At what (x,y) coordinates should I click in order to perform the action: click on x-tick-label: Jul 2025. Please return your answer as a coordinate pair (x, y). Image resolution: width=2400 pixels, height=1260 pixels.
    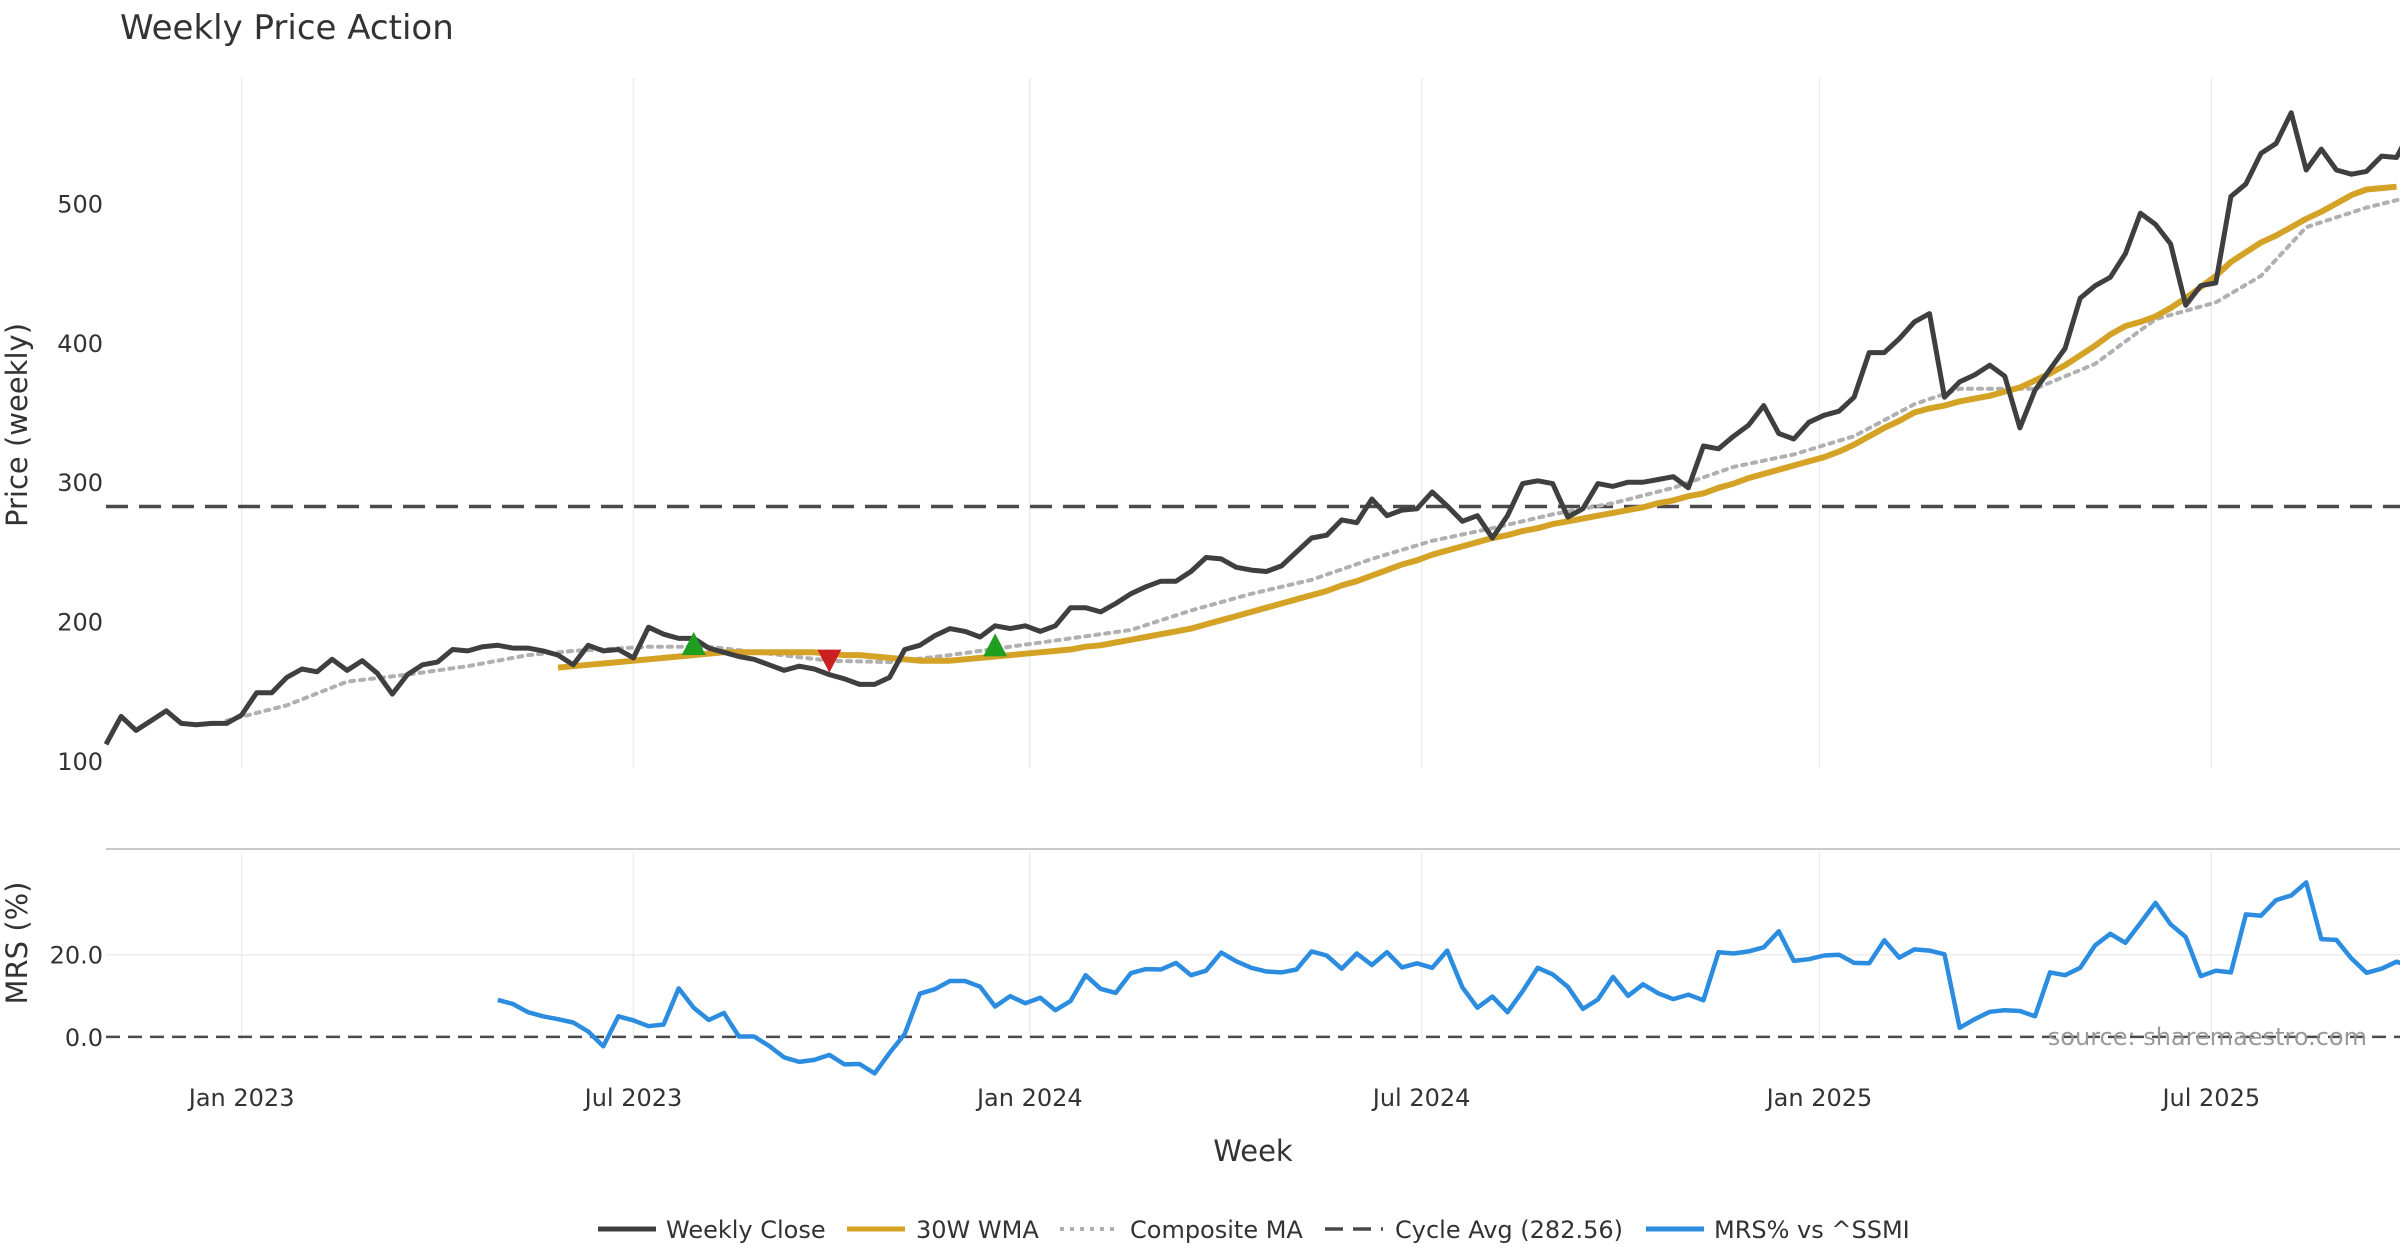
    Looking at the image, I should click on (2210, 1098).